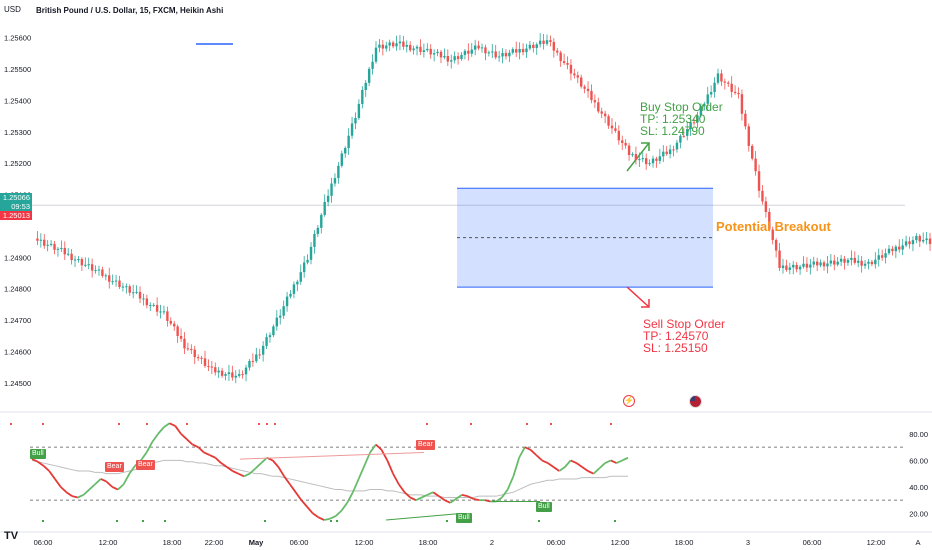 The width and height of the screenshot is (932, 550). Describe the element at coordinates (544, 507) in the screenshot. I see `signal-label: Bull` at that location.